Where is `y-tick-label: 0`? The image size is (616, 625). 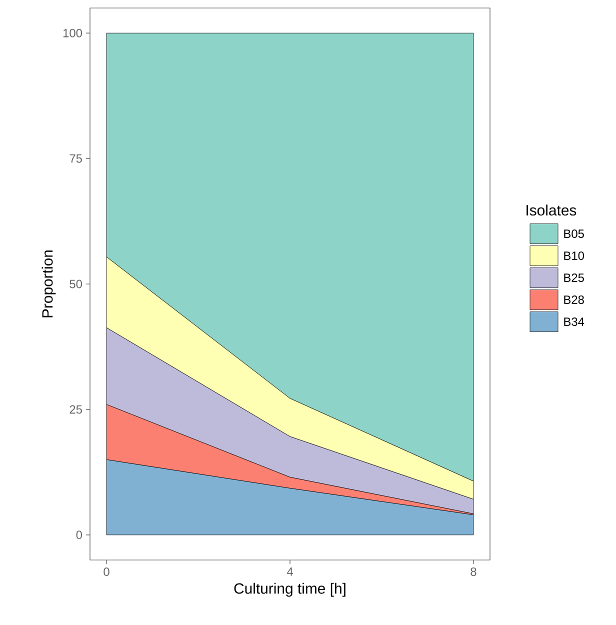 y-tick-label: 0 is located at coordinates (79, 535).